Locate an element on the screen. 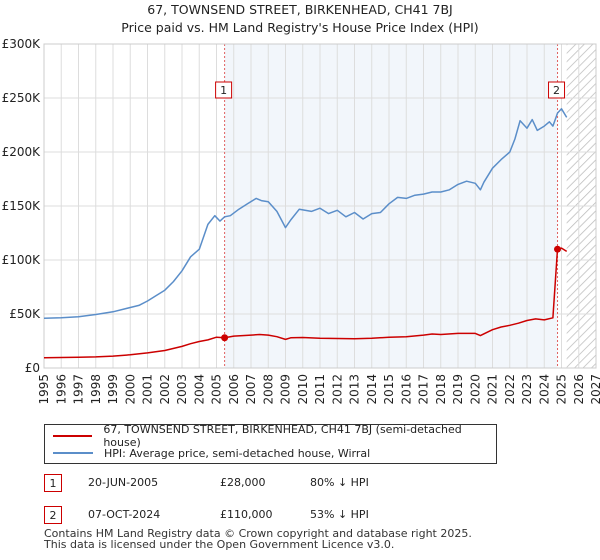  x-tick-label: 2018 is located at coordinates (441, 389).